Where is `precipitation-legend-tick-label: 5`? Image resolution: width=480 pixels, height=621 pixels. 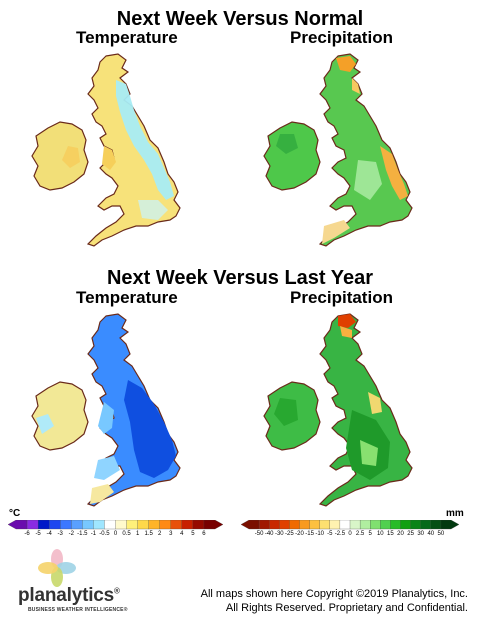
precipitation-legend-tick-label: 5 is located at coordinates (370, 534).